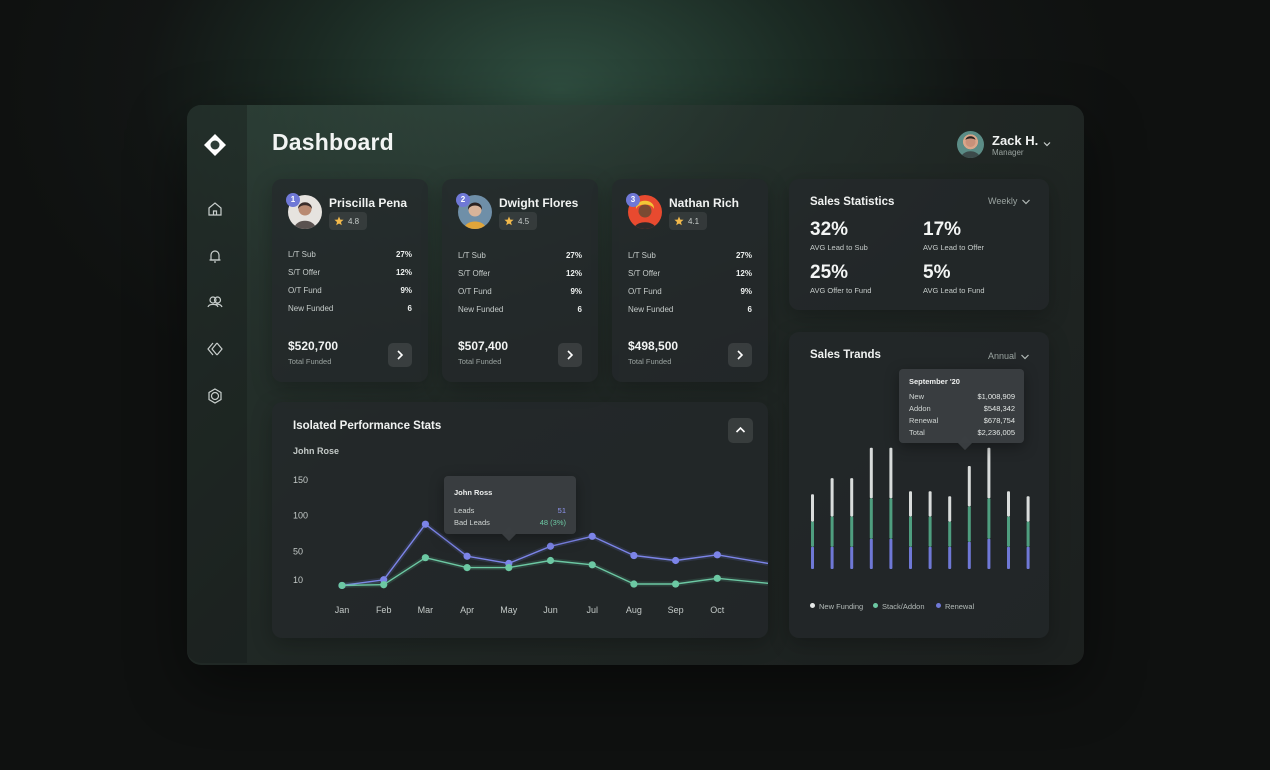 The image size is (1270, 770). I want to click on tooltip-value: $548,342, so click(999, 408).